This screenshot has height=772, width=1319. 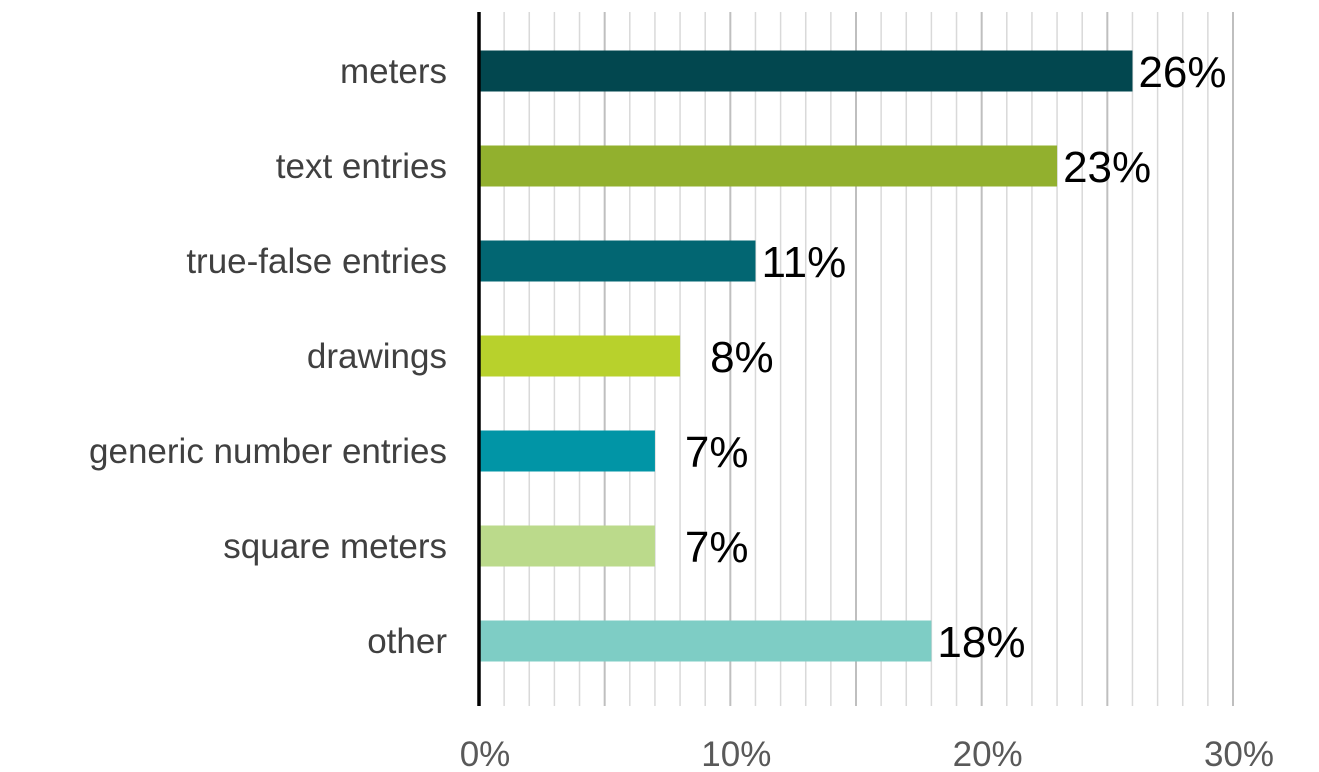 I want to click on data-label: 26%, so click(x=1182, y=72).